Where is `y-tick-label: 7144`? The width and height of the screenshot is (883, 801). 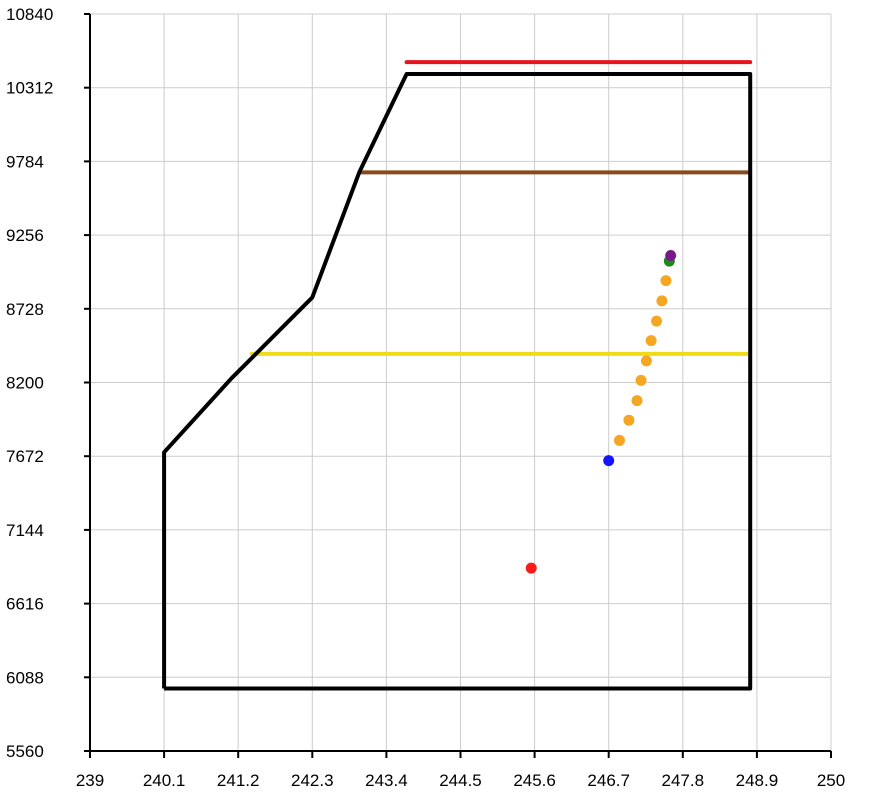
y-tick-label: 7144 is located at coordinates (25, 530).